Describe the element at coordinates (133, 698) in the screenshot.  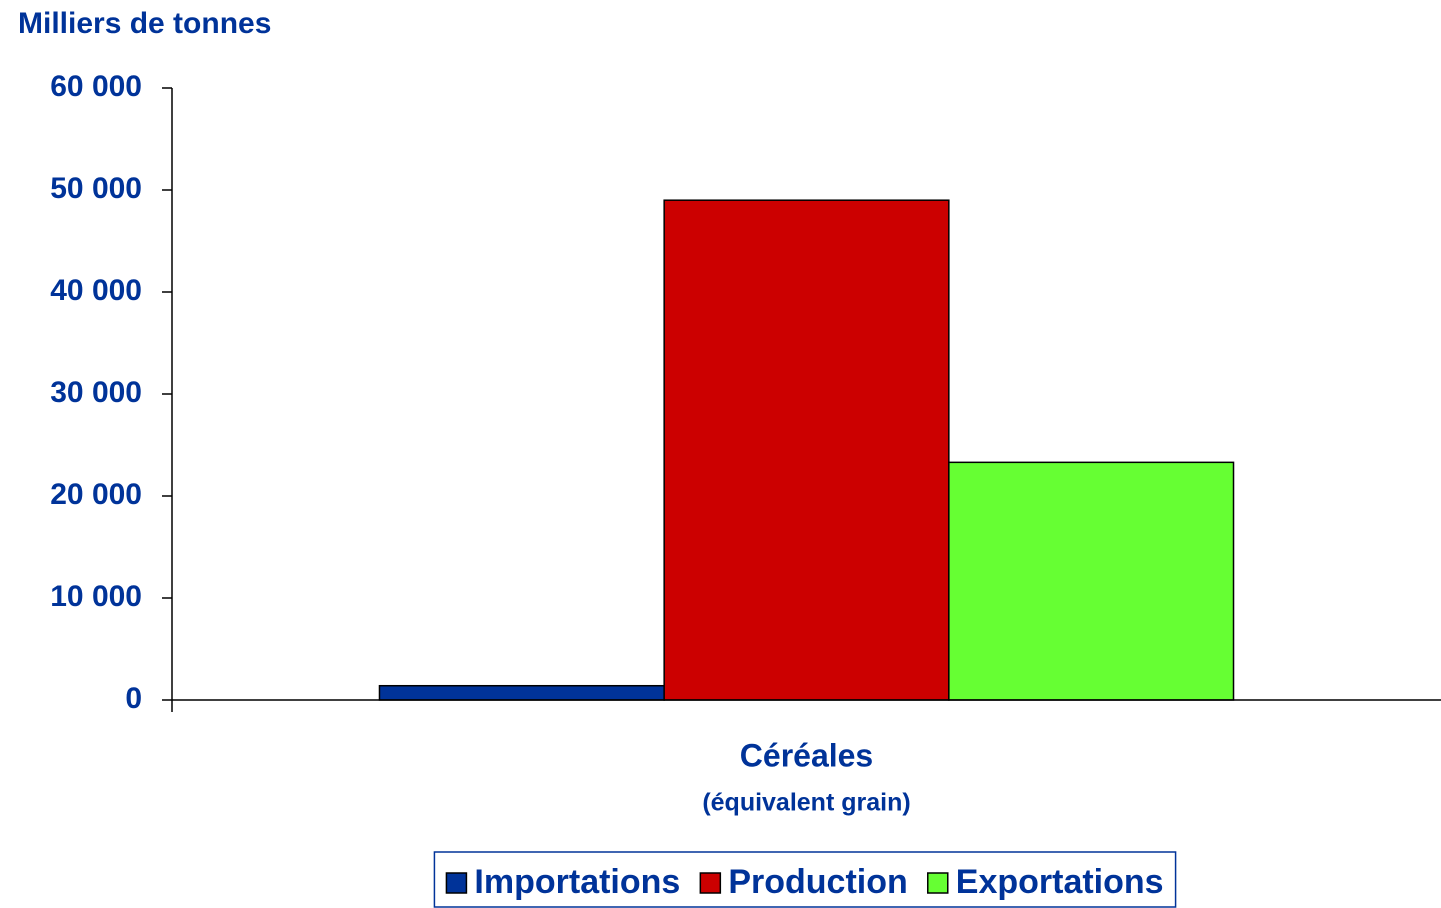
I see `y-tick-label: 0` at that location.